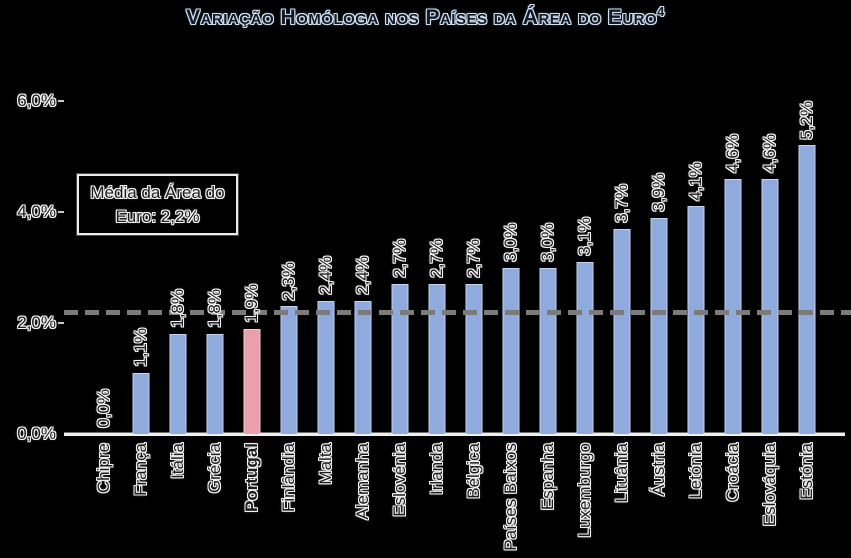 The width and height of the screenshot is (851, 558). What do you see at coordinates (140, 499) in the screenshot?
I see `x-label-slot: França` at bounding box center [140, 499].